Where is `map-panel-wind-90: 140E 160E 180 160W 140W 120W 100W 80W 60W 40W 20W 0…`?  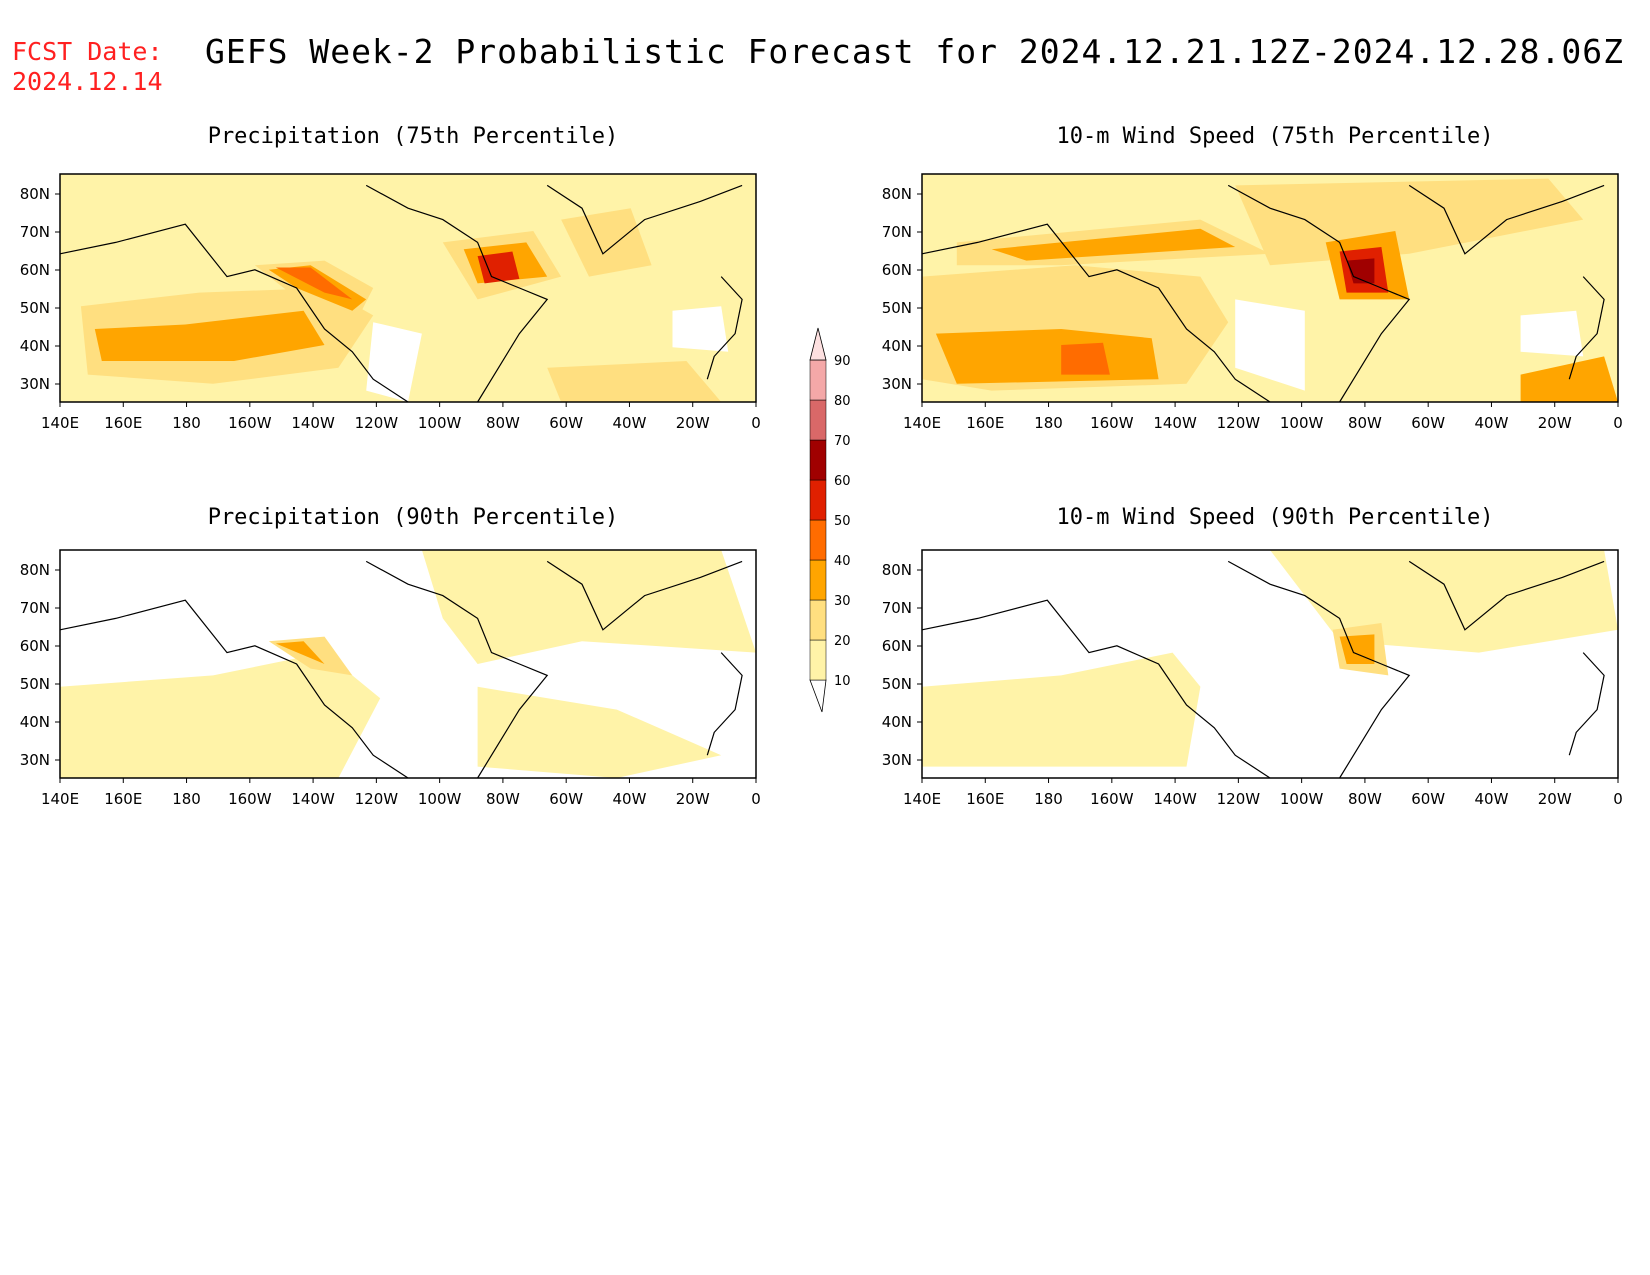
map-panel-wind-90: 140E 160E 180 160W 140W 120W 100W 80W 60W 40W 20W 0… is located at coordinates (1252, 681).